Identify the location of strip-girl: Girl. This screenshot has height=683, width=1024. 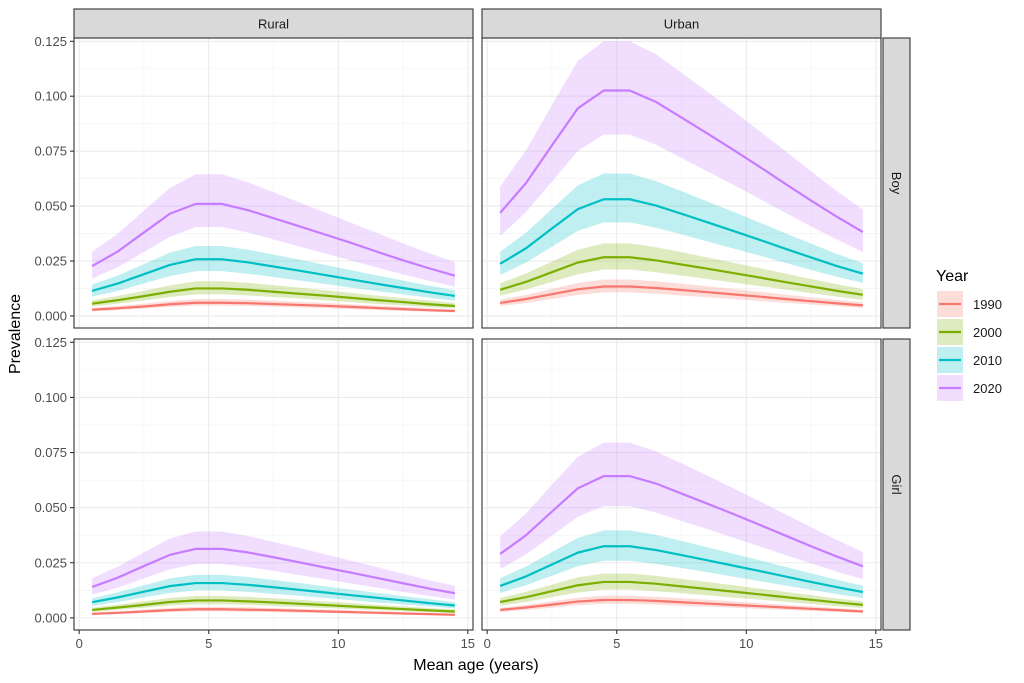
(896, 484).